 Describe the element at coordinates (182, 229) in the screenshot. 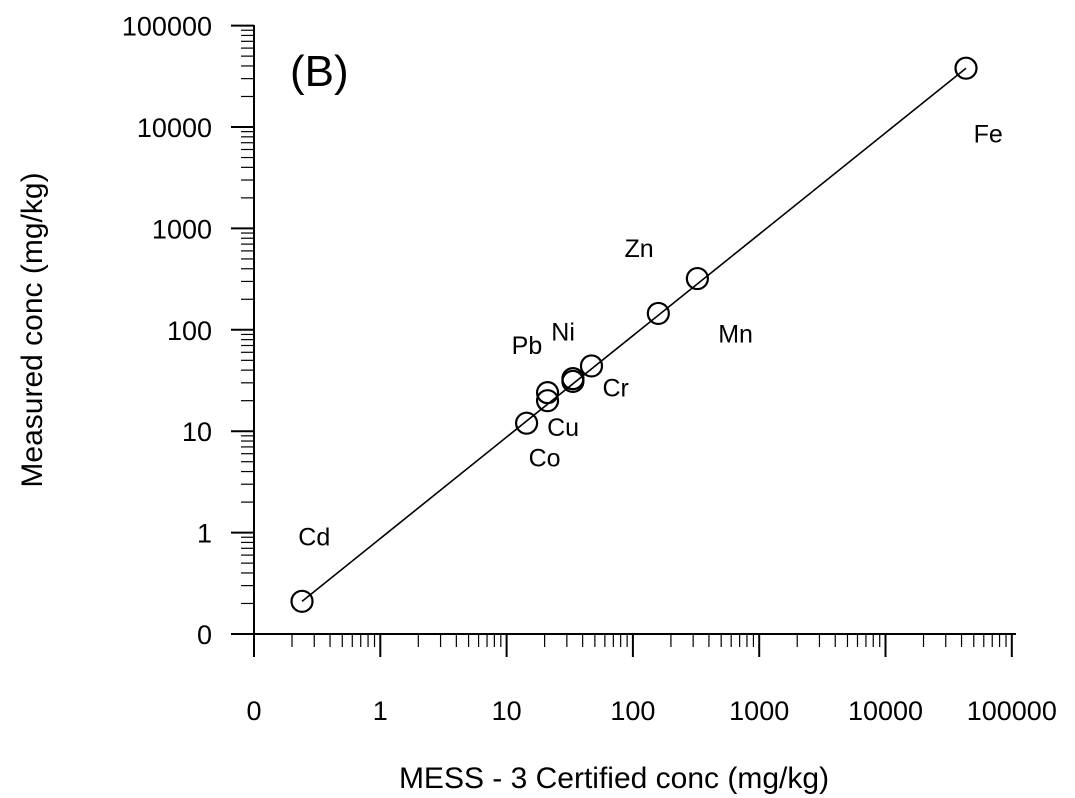

I see `y-tick-label: 1000` at that location.